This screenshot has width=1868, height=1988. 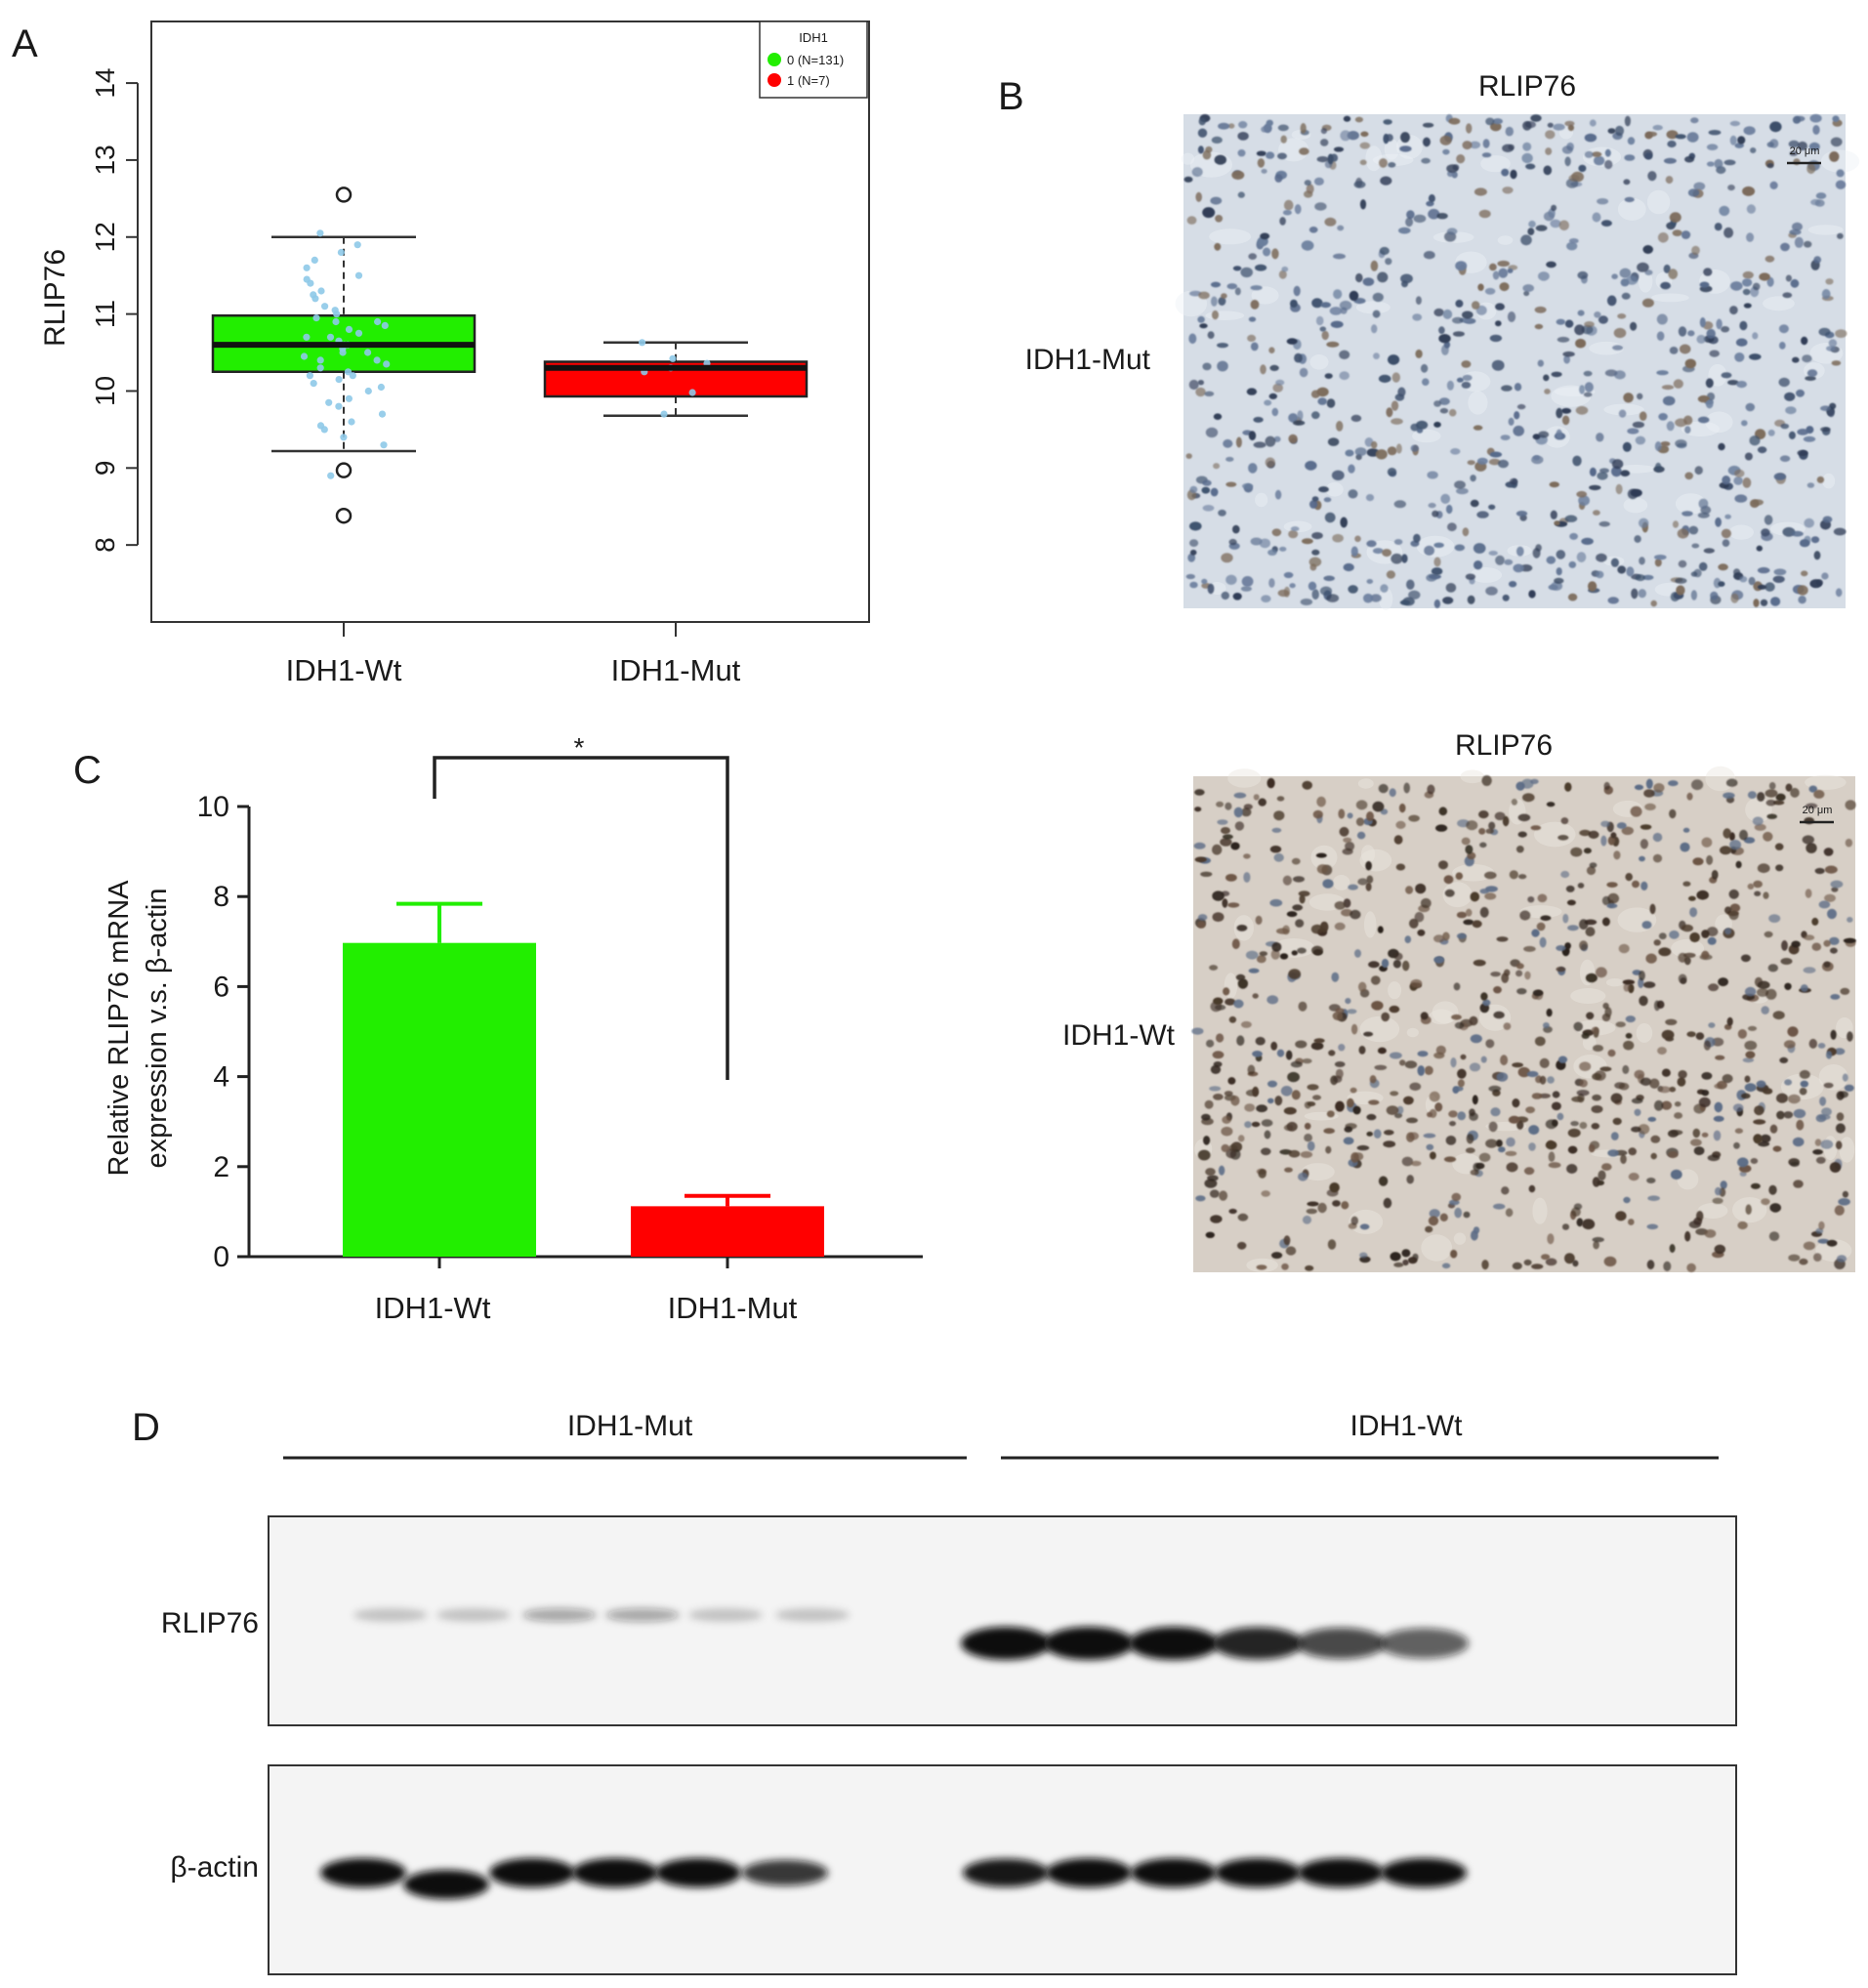 I want to click on panel-a-y-label: RLIP76, so click(x=55, y=298).